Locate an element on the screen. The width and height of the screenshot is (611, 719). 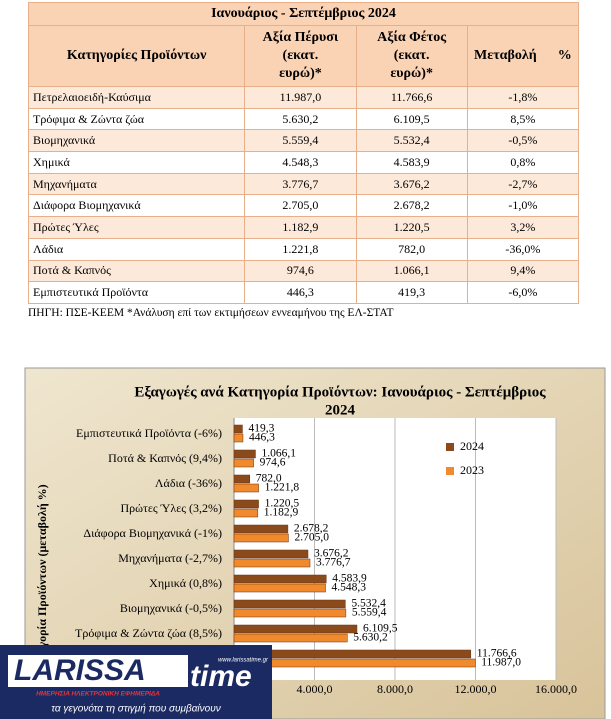
header-line: (εκατ. is located at coordinates (300, 55).